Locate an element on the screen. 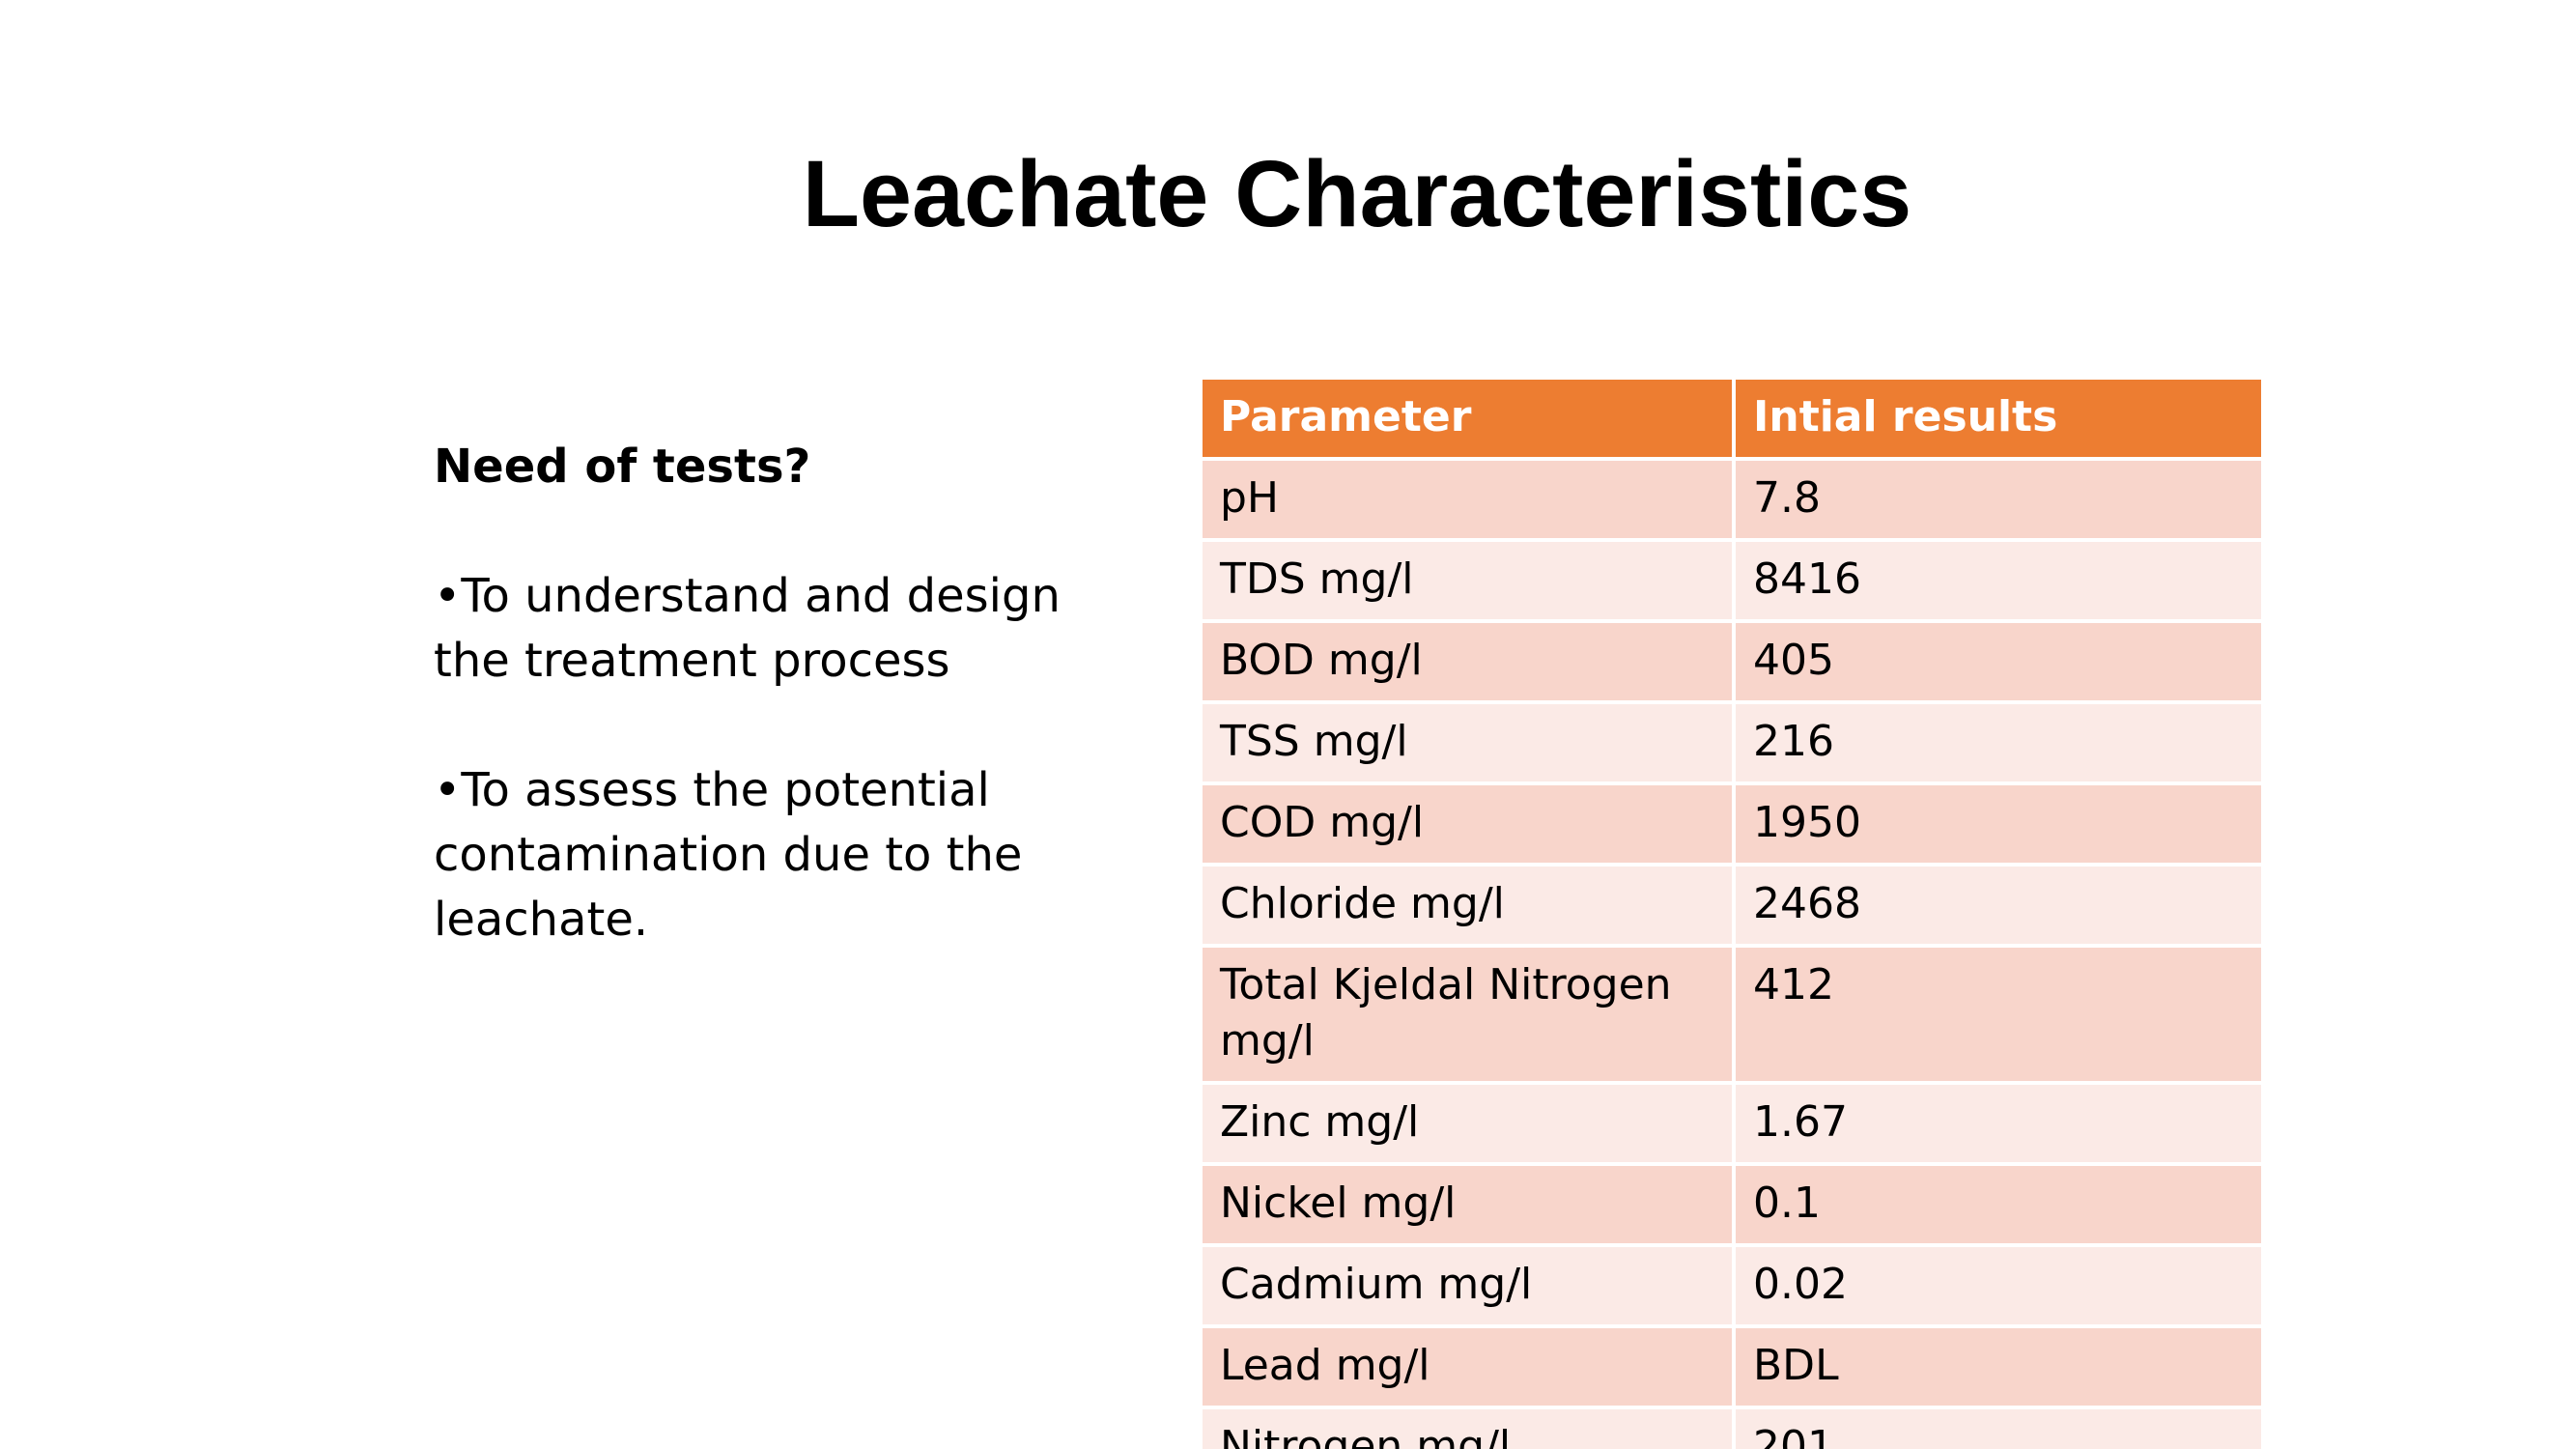 The height and width of the screenshot is (1449, 2576). table-row: Nickel mg/l 0.1 is located at coordinates (1732, 1204).